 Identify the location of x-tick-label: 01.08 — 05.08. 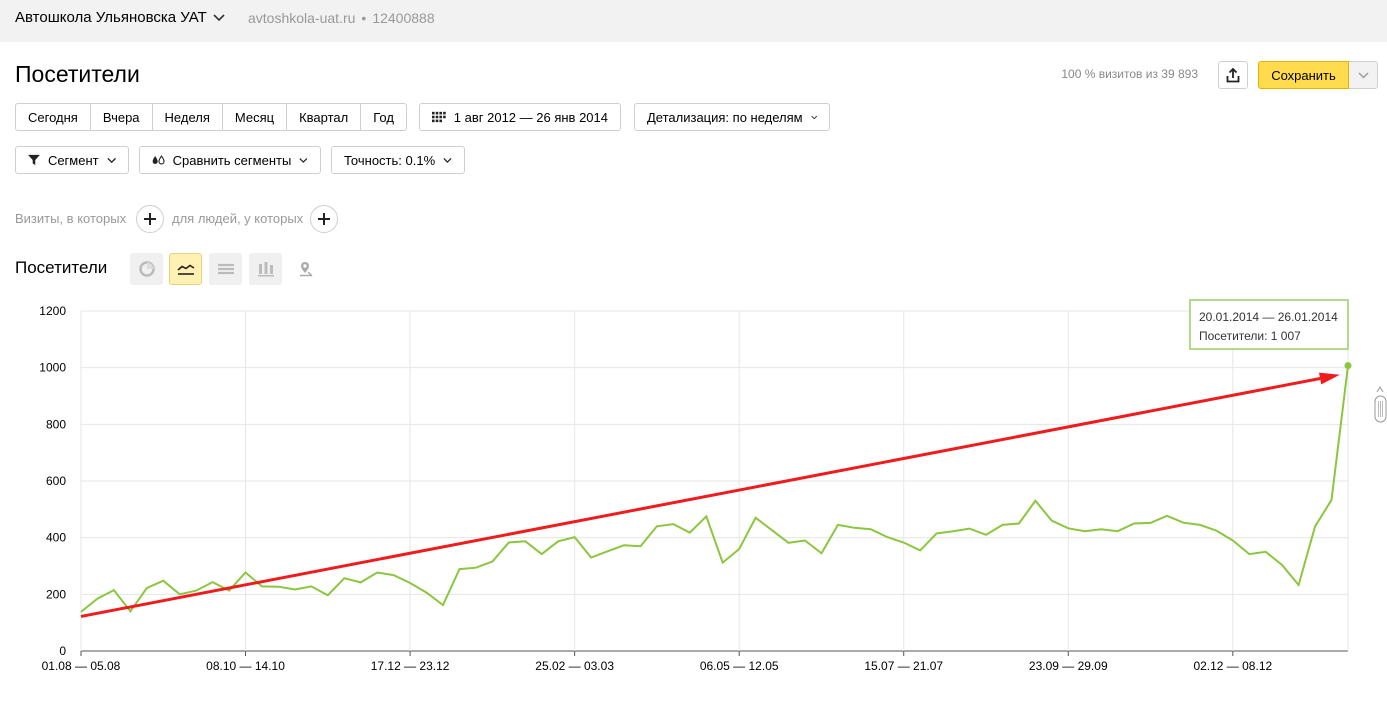
(81, 666).